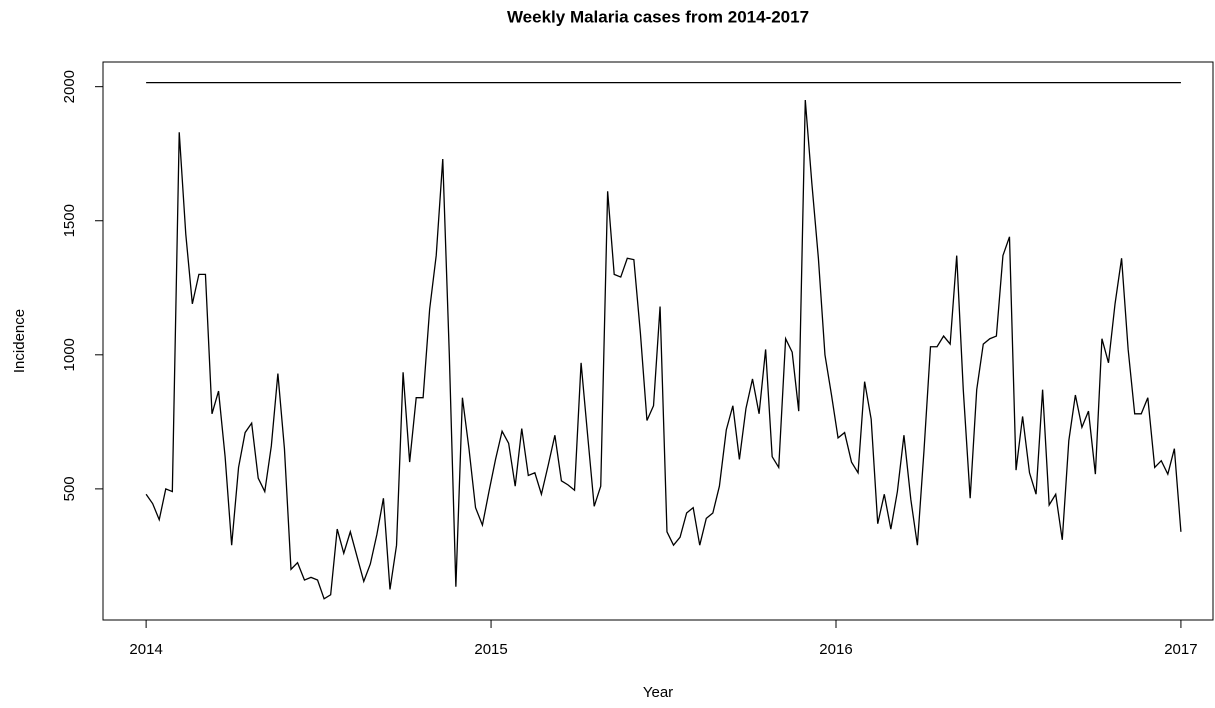 Image resolution: width=1215 pixels, height=708 pixels. Describe the element at coordinates (490, 649) in the screenshot. I see `x-tick-label: 2015` at that location.